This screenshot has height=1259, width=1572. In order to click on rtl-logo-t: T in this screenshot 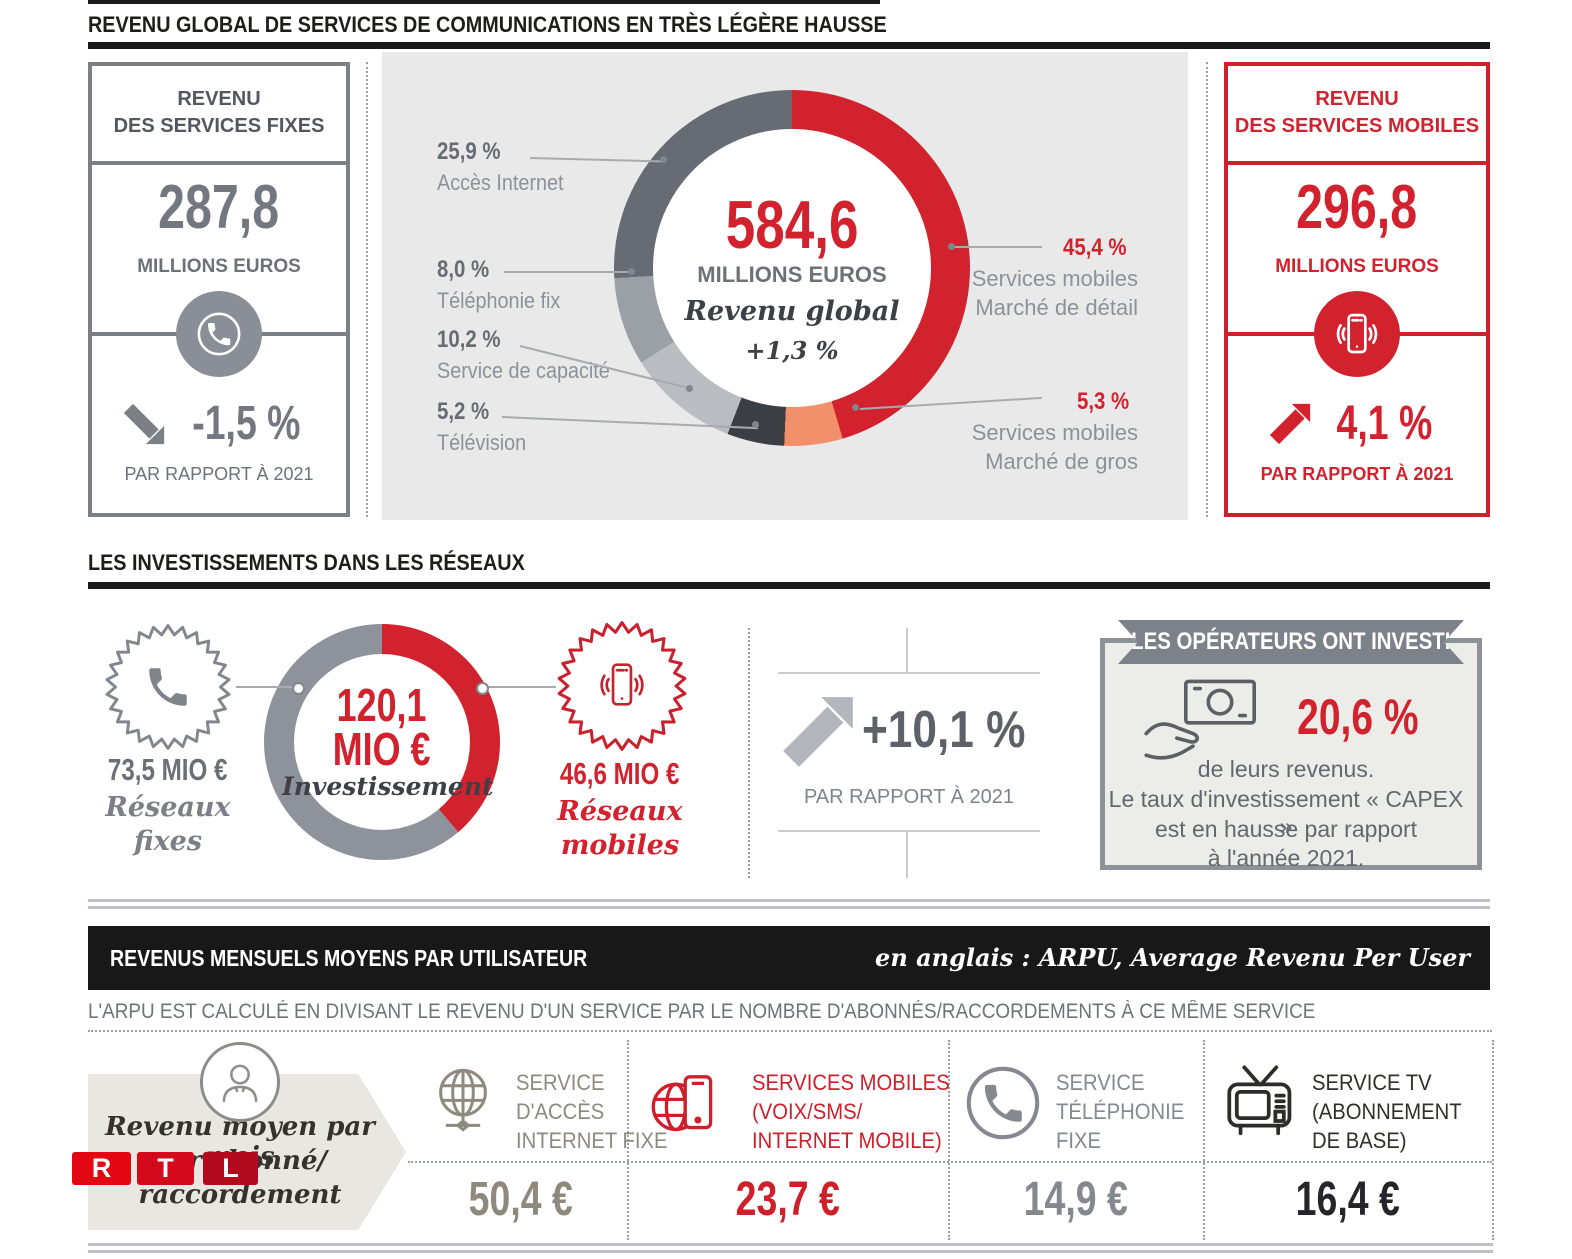, I will do `click(165, 1168)`.